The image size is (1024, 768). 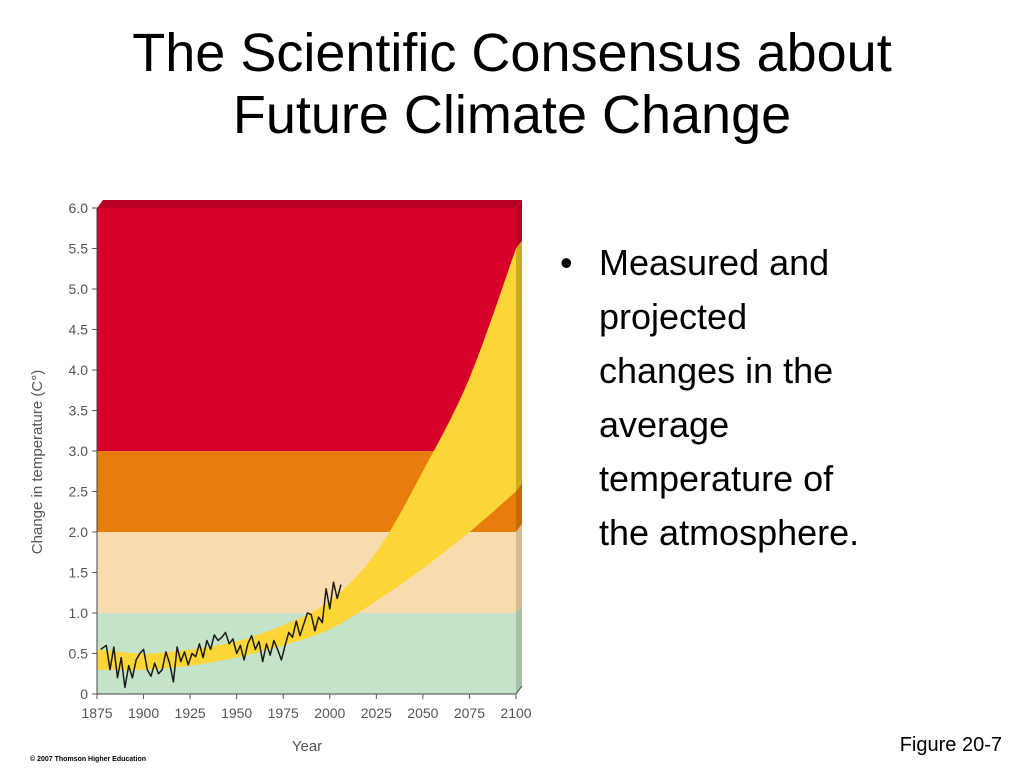 What do you see at coordinates (79, 492) in the screenshot?
I see `y-tick-label: 2.5` at bounding box center [79, 492].